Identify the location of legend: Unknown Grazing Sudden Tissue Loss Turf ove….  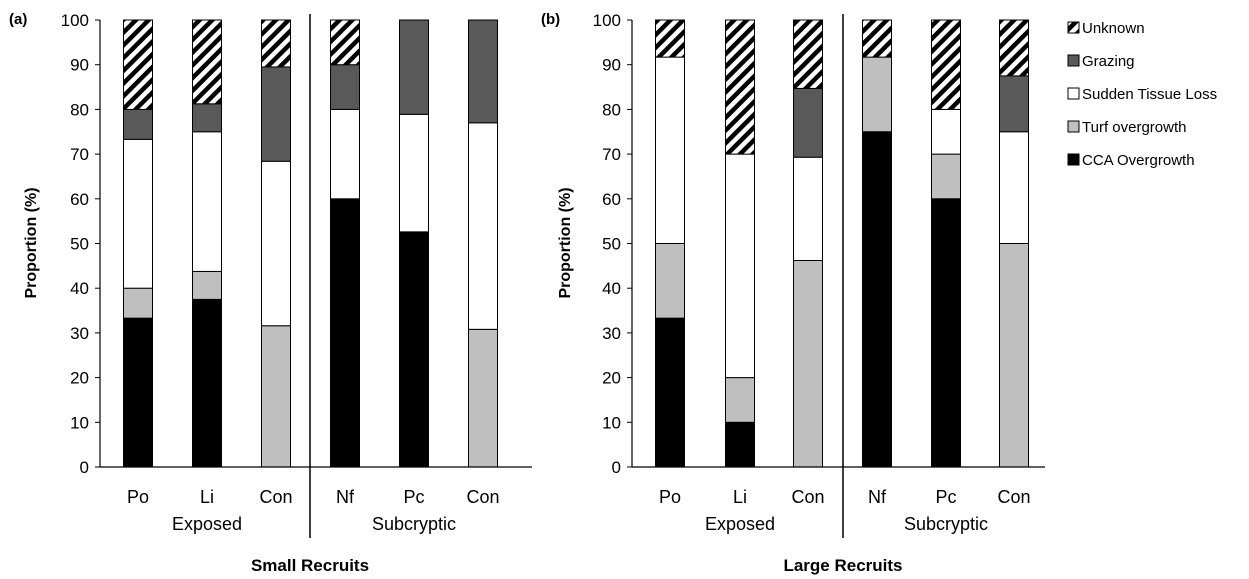
(1142, 94).